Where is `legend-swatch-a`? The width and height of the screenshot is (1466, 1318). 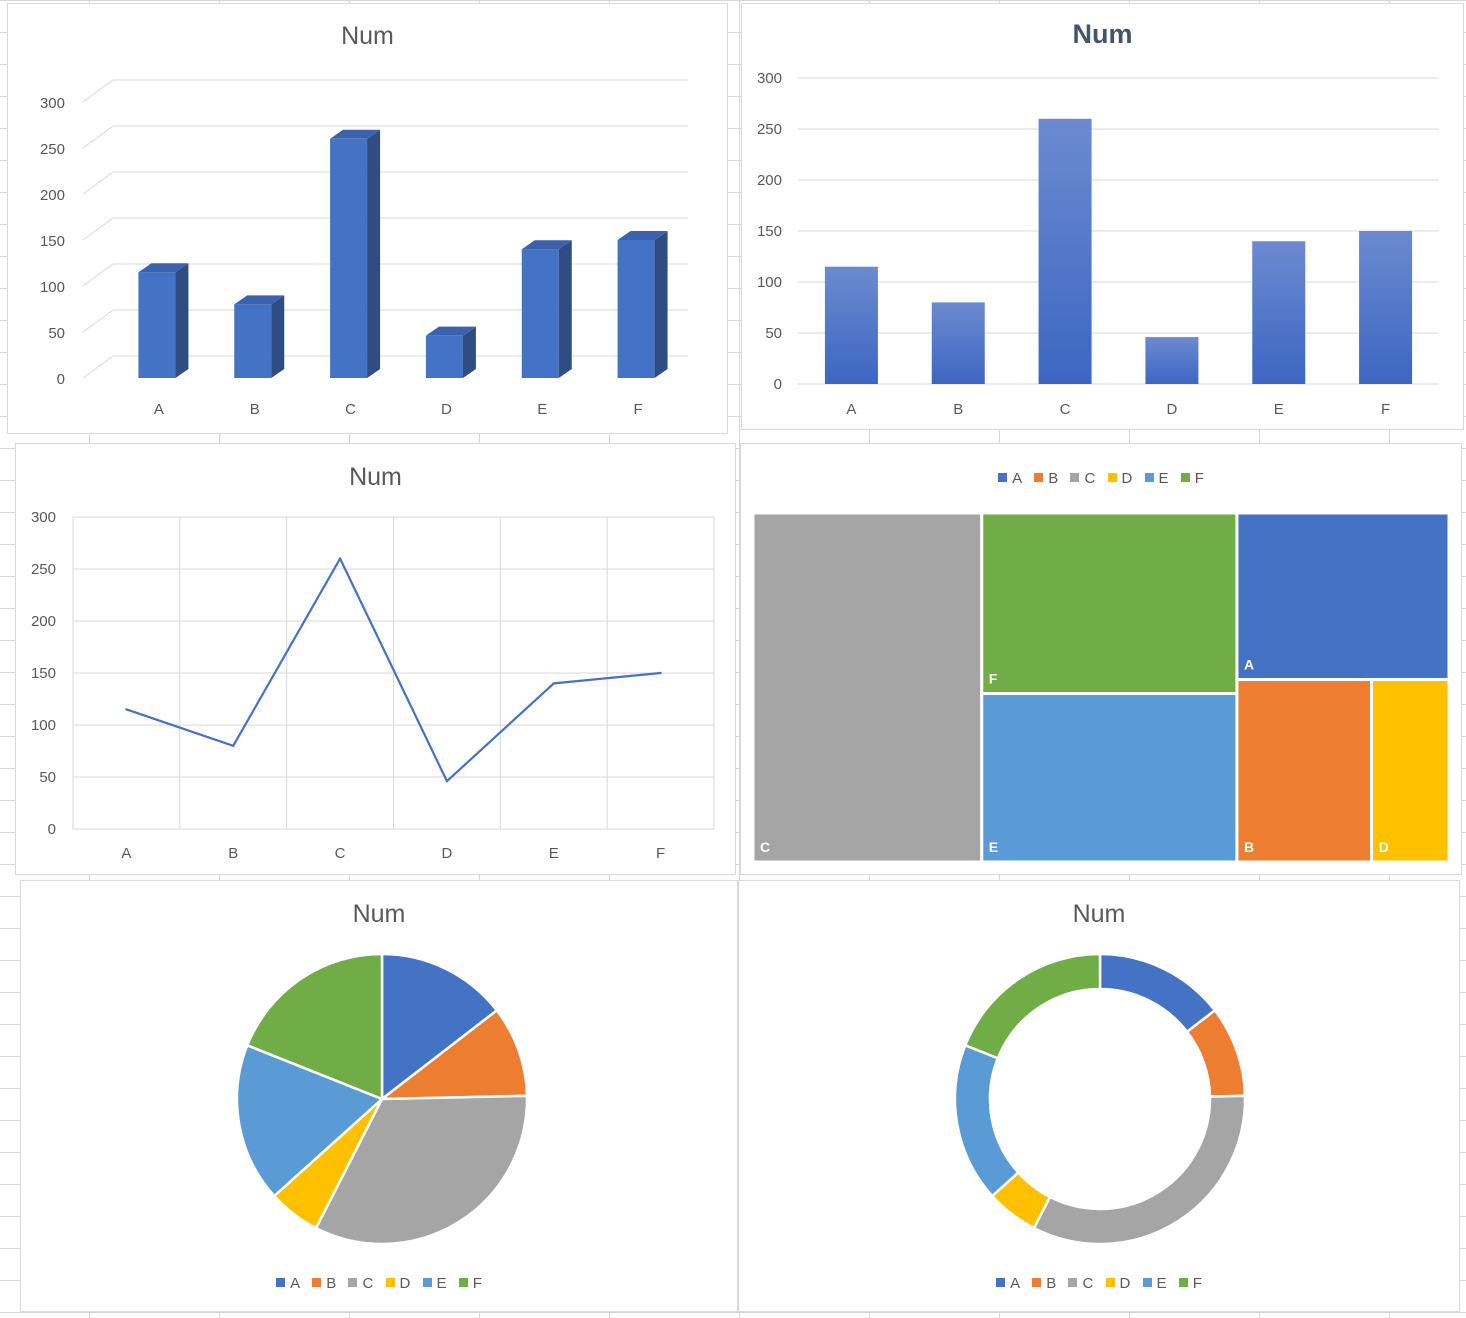
legend-swatch-a is located at coordinates (281, 1282).